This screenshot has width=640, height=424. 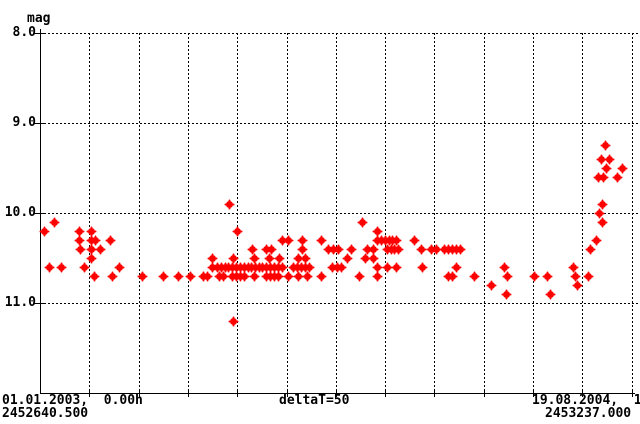 I want to click on y-axis-line, so click(x=40, y=211).